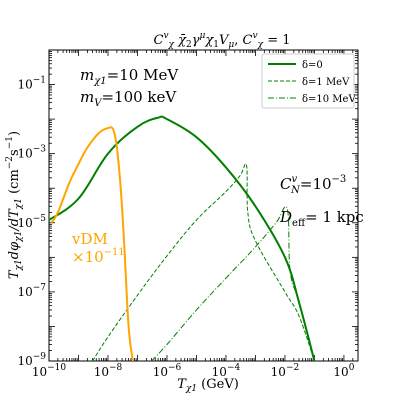  Describe the element at coordinates (31, 291) in the screenshot. I see `y-tick-label: 10⁻⁷` at that location.